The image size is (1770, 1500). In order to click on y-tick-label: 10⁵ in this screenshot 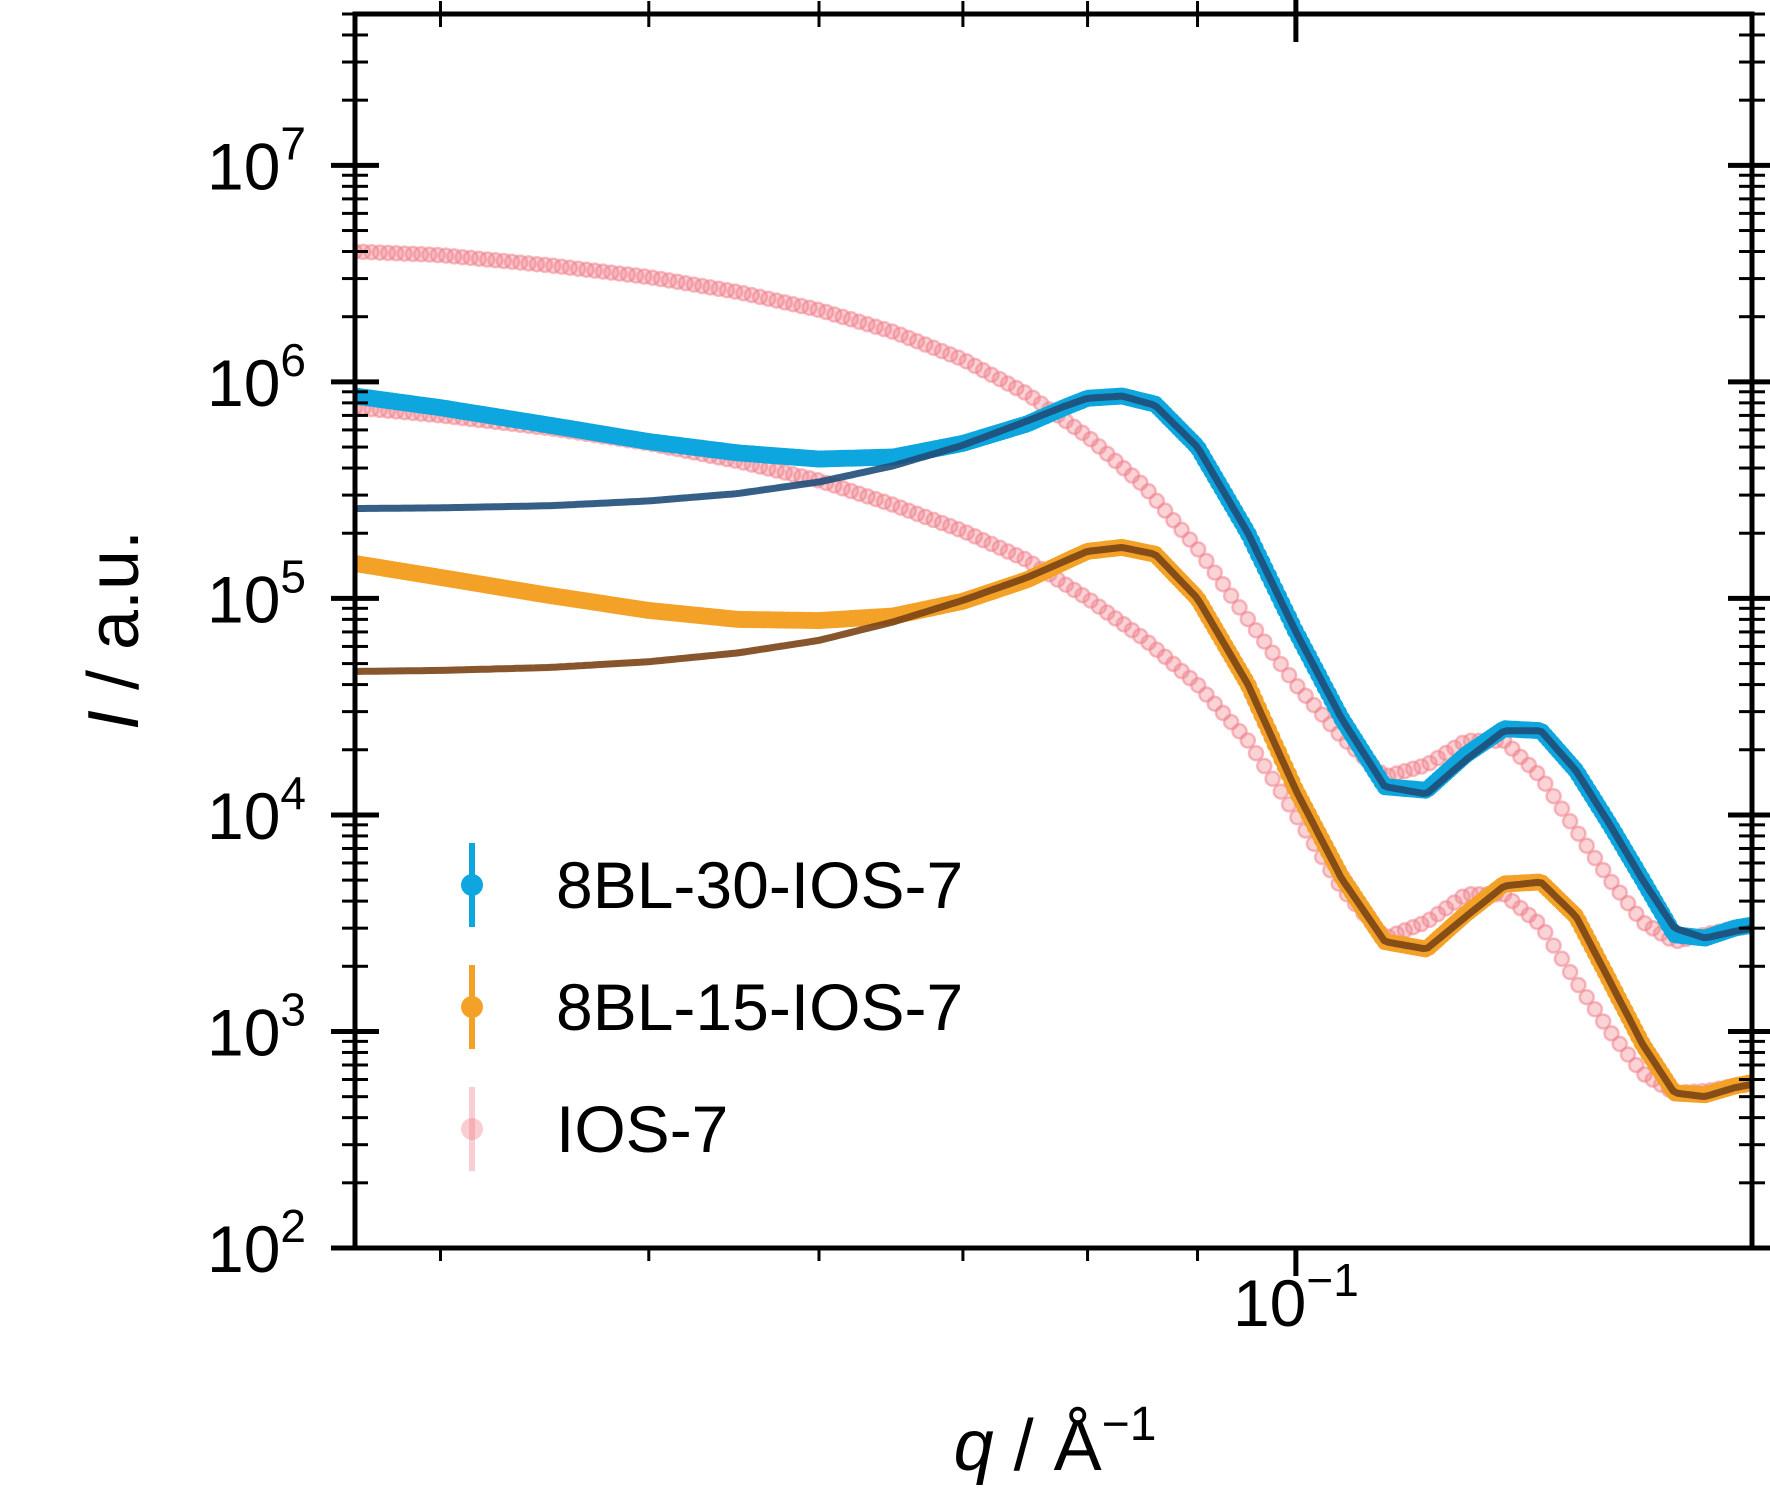, I will do `click(256, 593)`.